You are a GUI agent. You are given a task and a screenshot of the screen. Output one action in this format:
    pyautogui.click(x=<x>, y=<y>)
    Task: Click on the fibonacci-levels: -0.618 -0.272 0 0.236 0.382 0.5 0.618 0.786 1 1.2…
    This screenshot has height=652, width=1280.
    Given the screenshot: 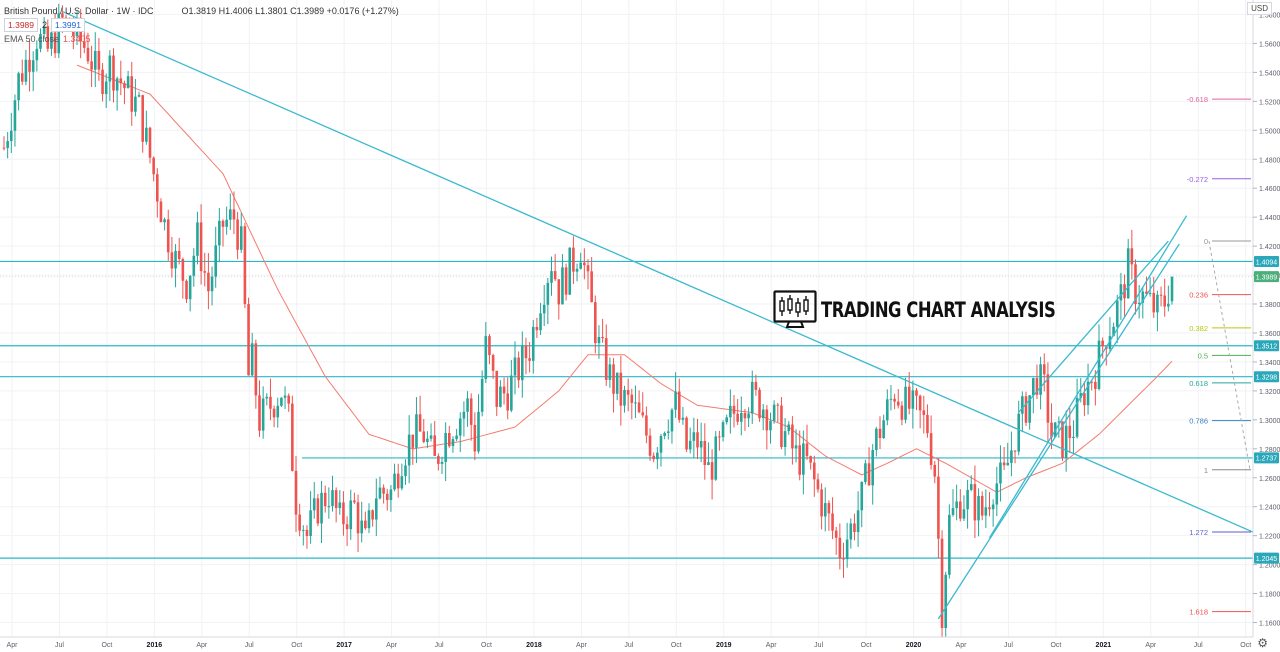 What is the action you would take?
    pyautogui.click(x=1219, y=356)
    